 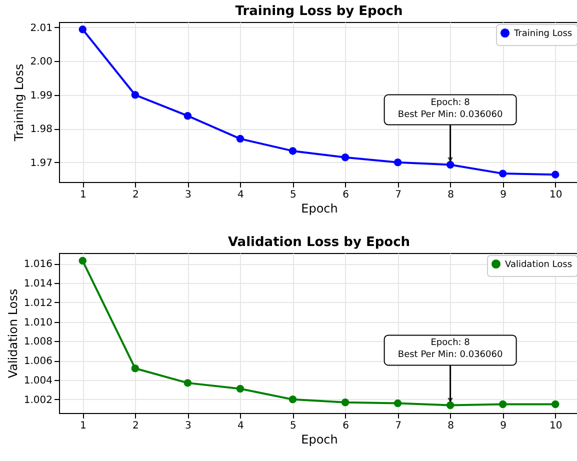 What do you see at coordinates (542, 34) in the screenshot?
I see `legend-label: Training Loss` at bounding box center [542, 34].